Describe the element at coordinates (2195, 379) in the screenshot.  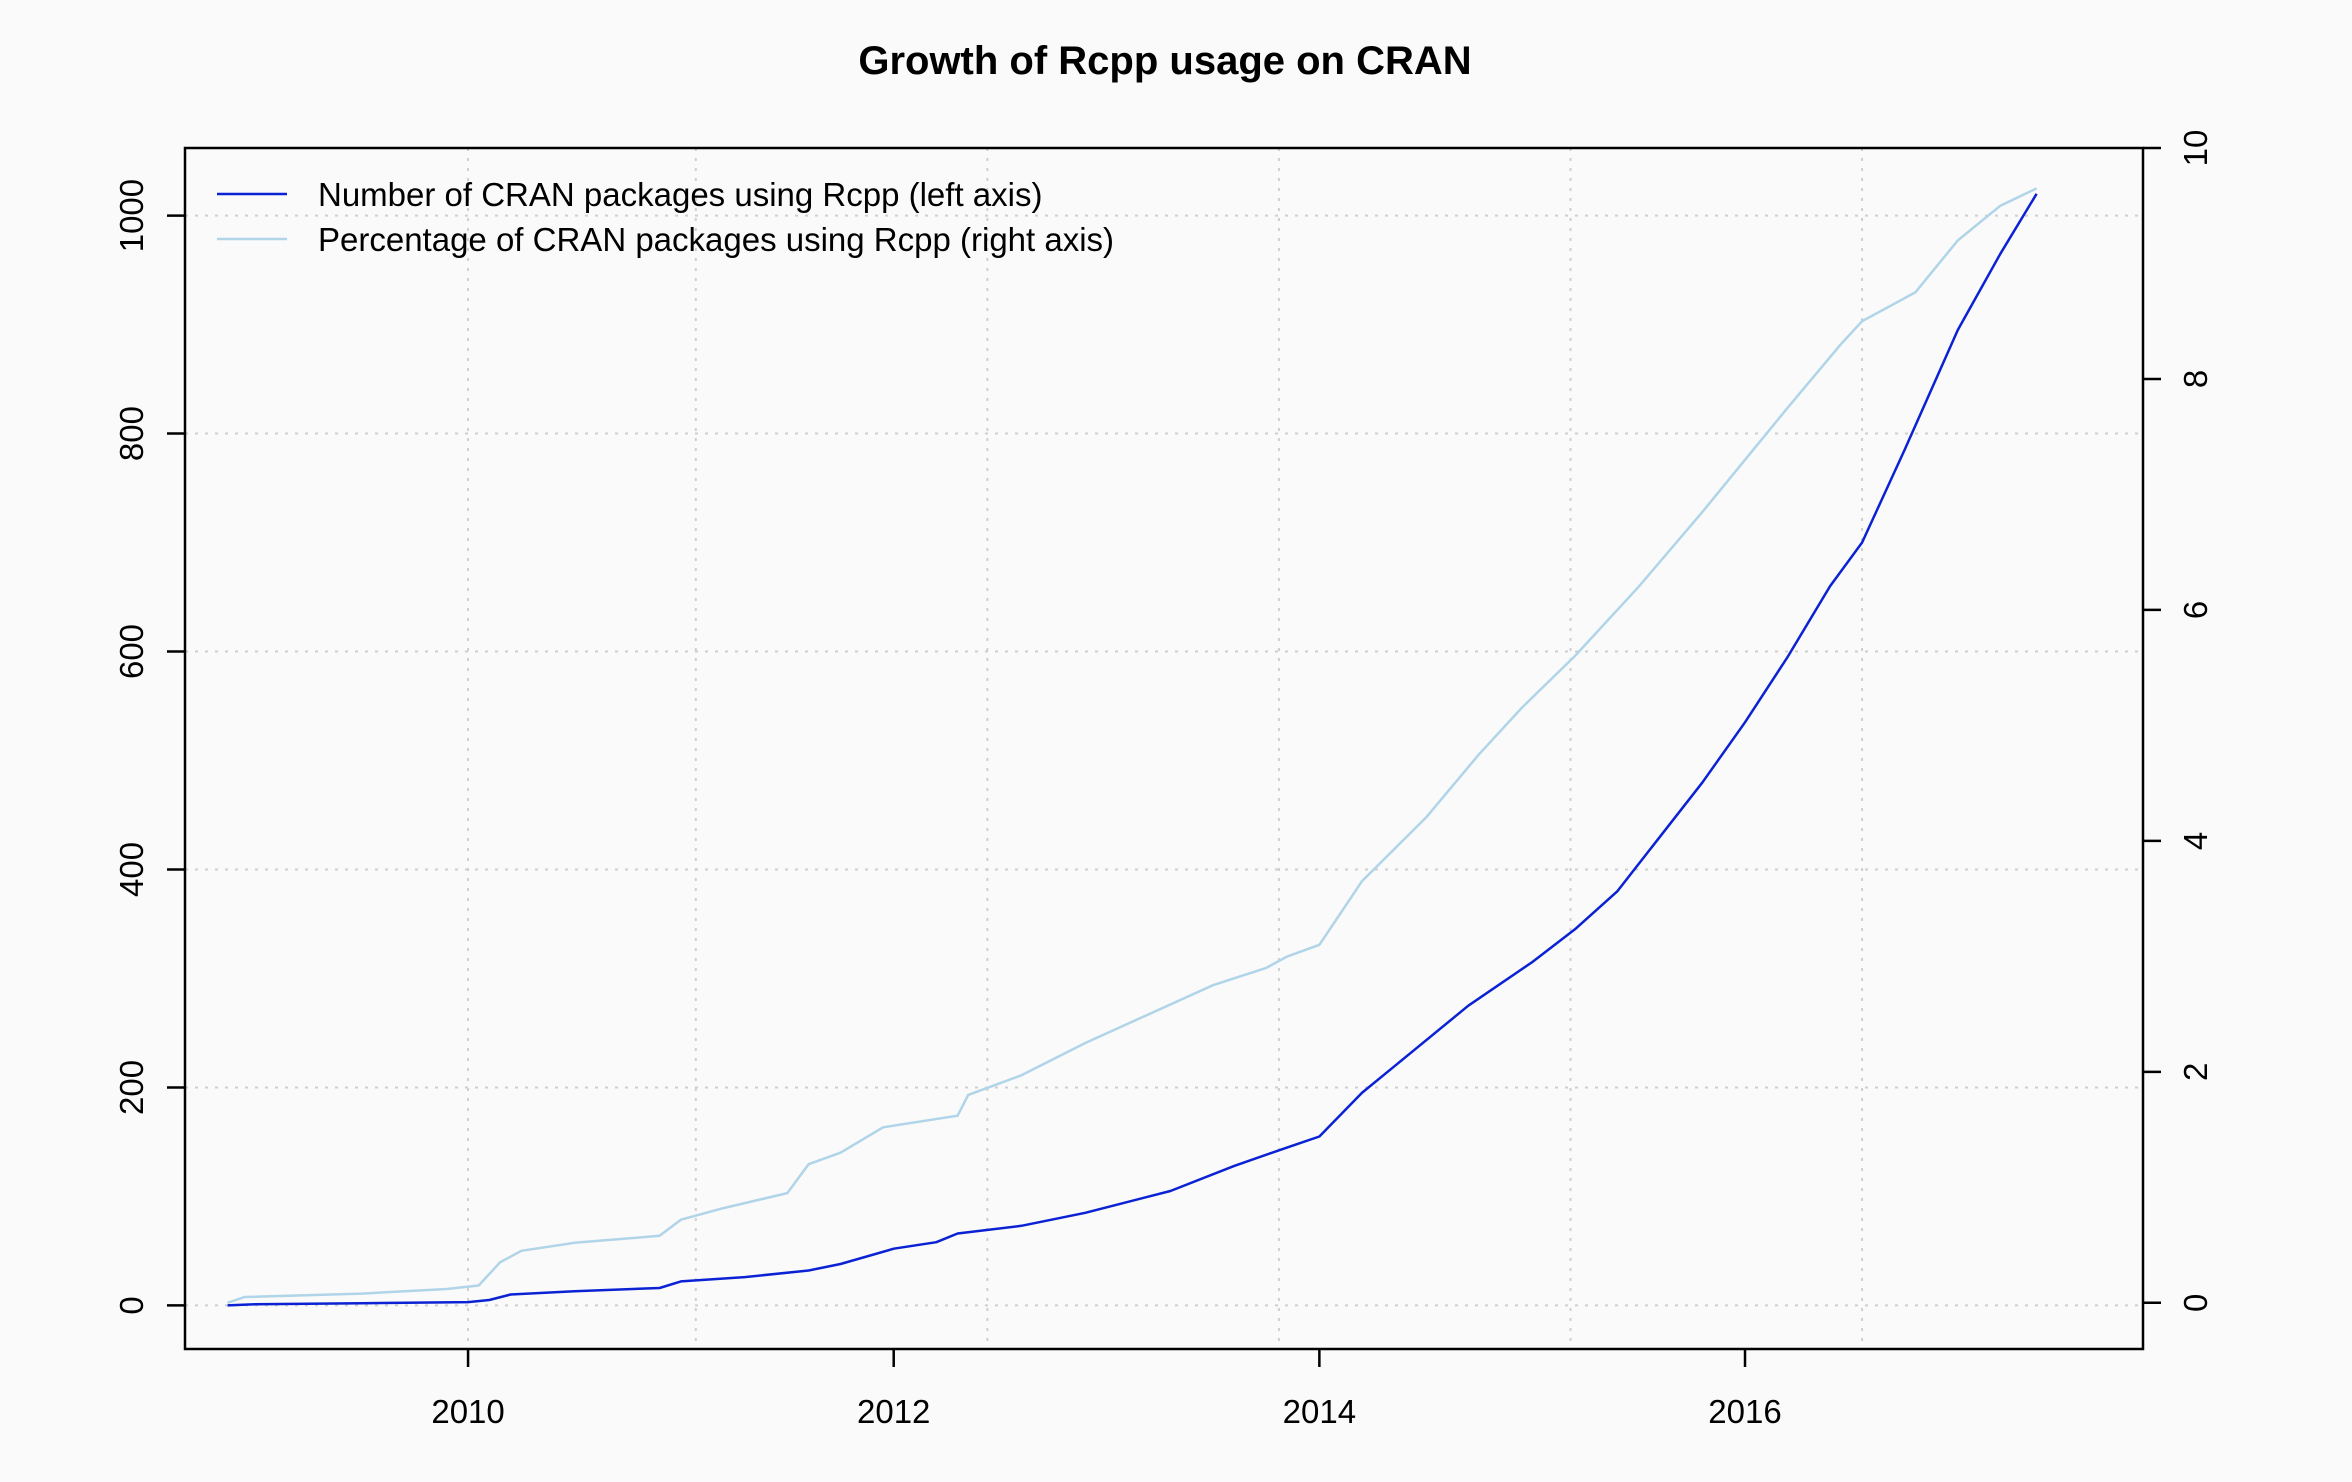
I see `y2-tick-label: 8` at that location.